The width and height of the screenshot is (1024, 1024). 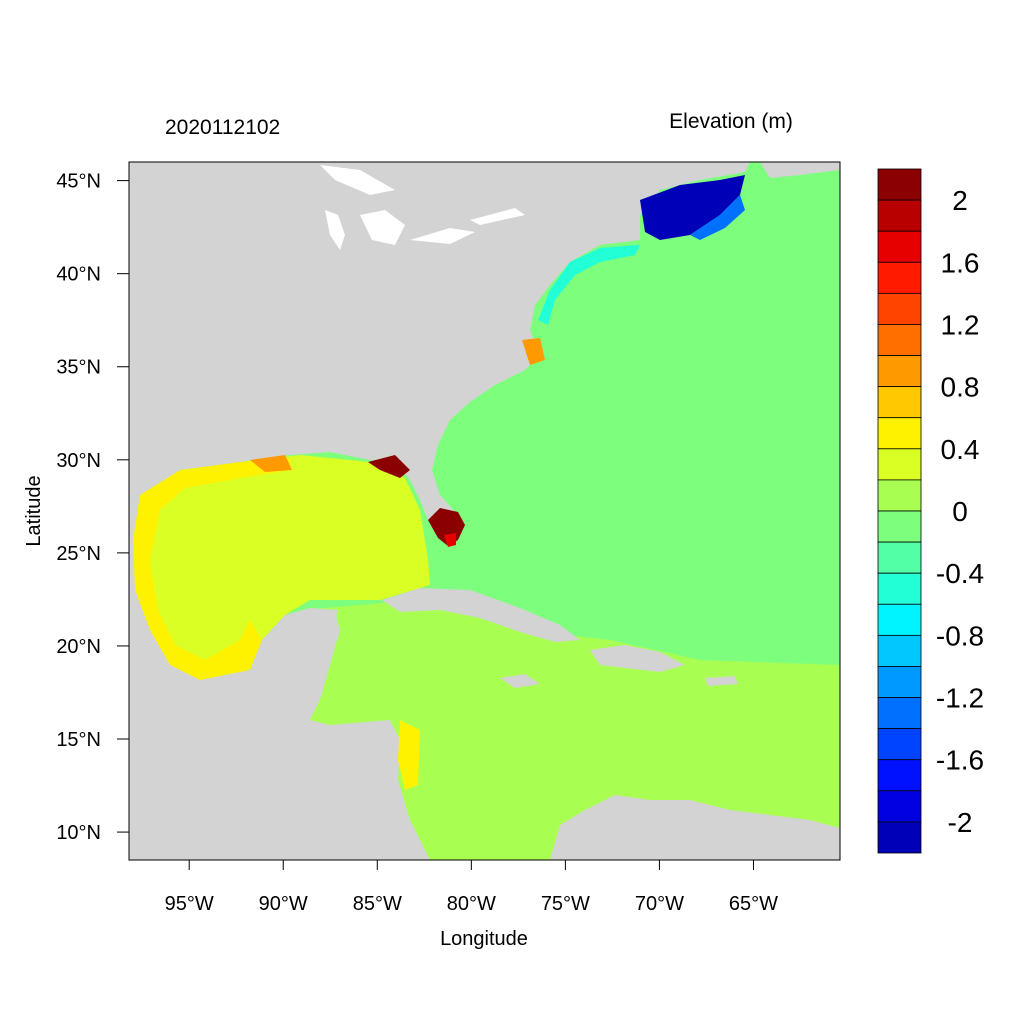 I want to click on y-tick-label: 45°N, so click(x=78, y=182).